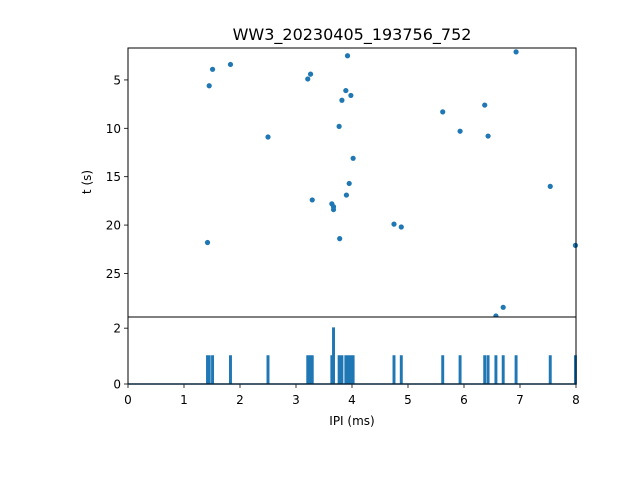 The width and height of the screenshot is (640, 480). Describe the element at coordinates (576, 400) in the screenshot. I see `histogram-x-tick-label: 8` at that location.